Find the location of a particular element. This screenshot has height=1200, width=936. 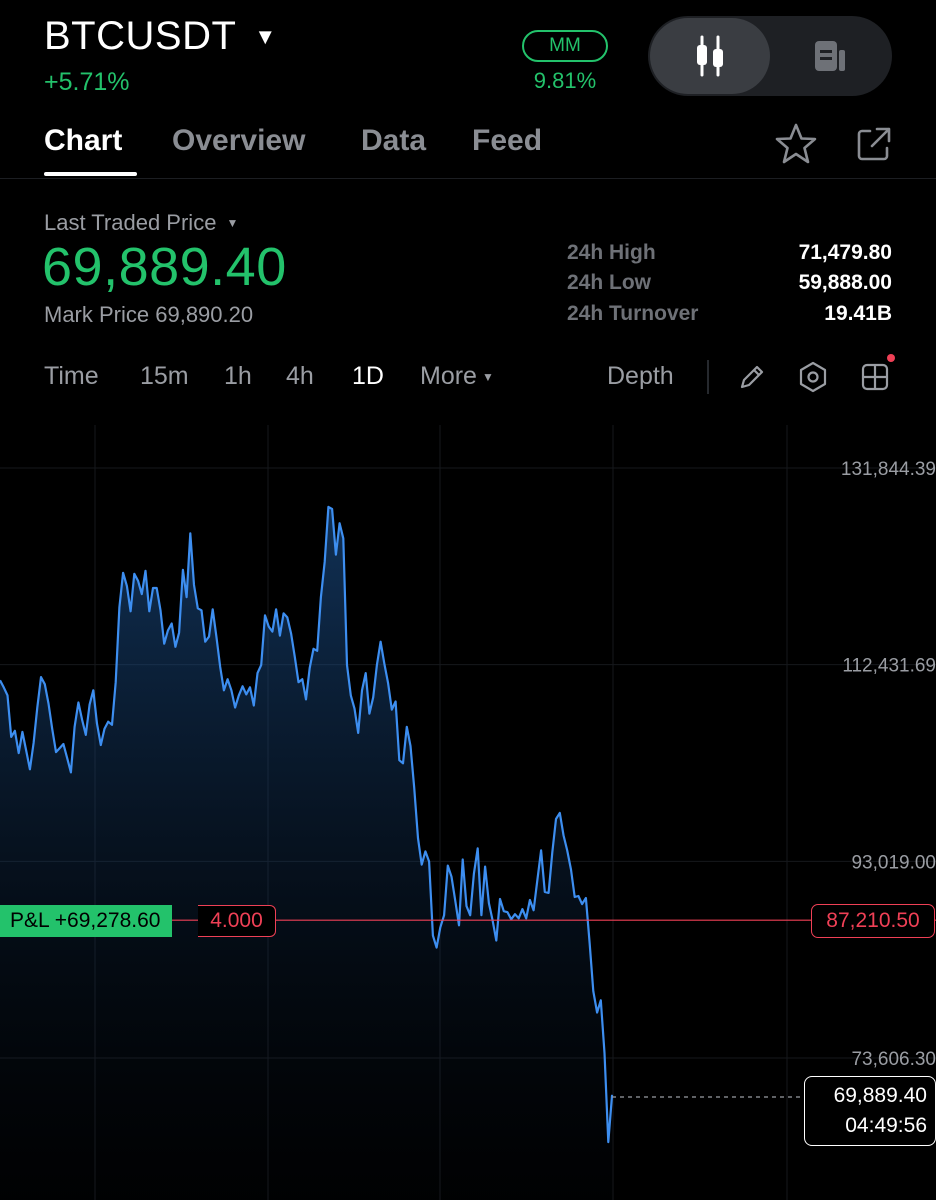

mark-price: Mark Price 69,890.20 is located at coordinates (149, 314).